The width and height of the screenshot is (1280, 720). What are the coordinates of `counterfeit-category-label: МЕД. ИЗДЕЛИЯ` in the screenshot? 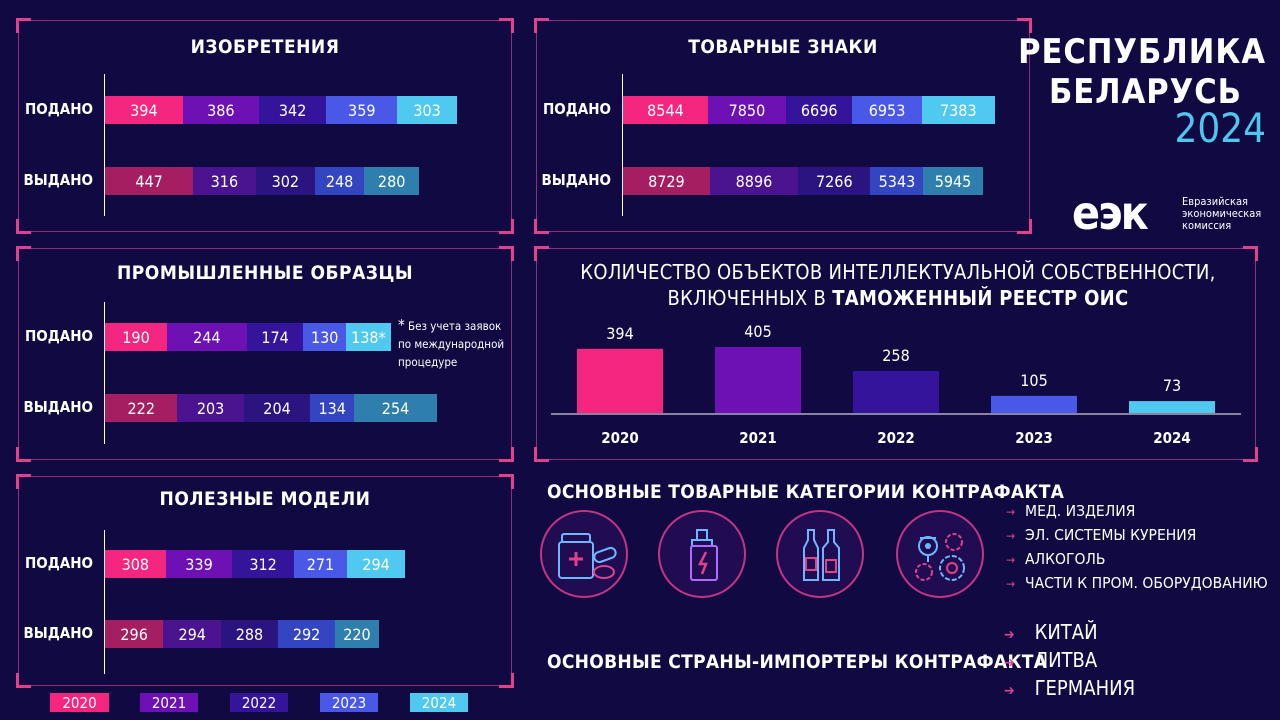 It's located at (1080, 511).